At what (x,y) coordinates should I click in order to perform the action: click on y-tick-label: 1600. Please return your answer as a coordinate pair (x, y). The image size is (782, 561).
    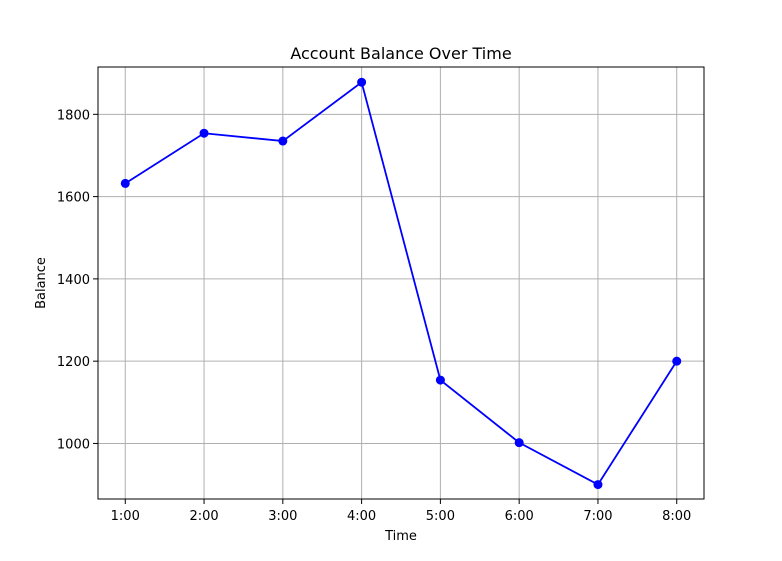
    Looking at the image, I should click on (73, 198).